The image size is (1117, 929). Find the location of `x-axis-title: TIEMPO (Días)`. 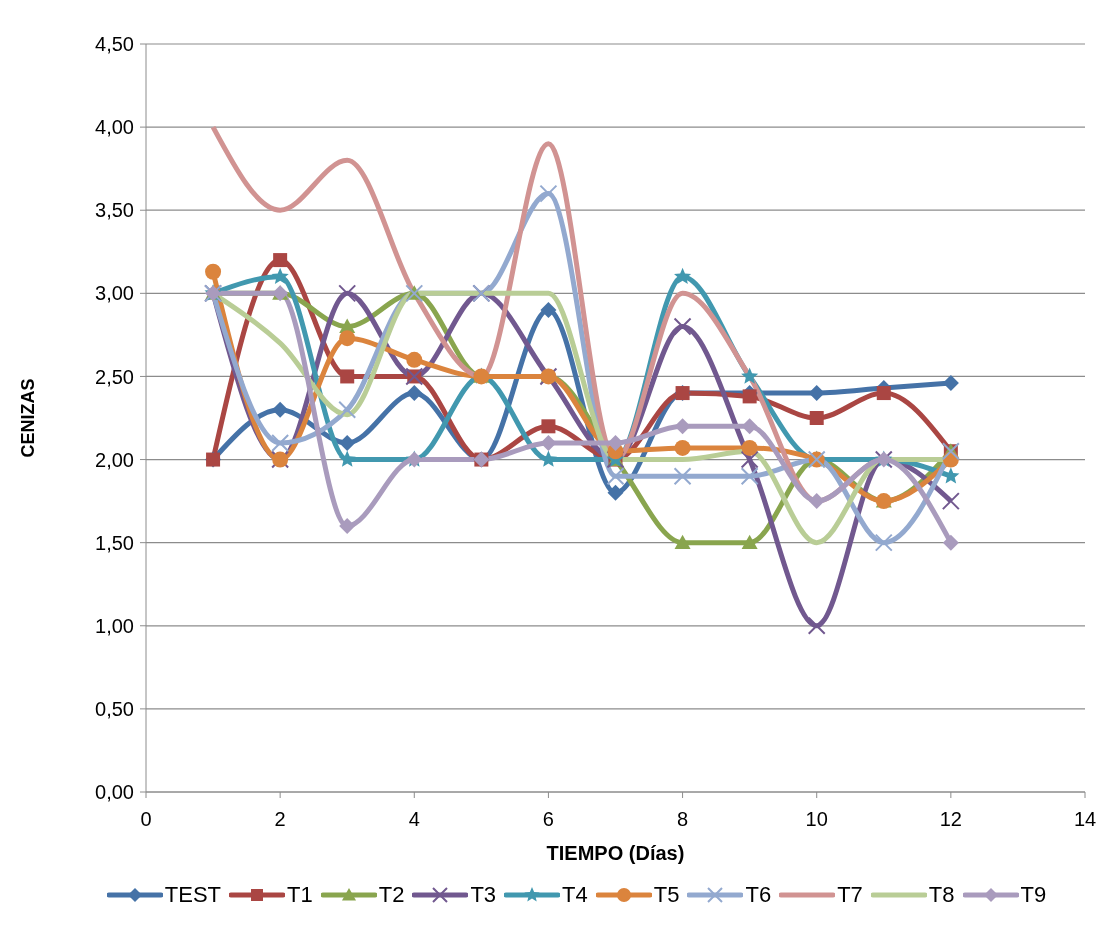

x-axis-title: TIEMPO (Días) is located at coordinates (615, 853).